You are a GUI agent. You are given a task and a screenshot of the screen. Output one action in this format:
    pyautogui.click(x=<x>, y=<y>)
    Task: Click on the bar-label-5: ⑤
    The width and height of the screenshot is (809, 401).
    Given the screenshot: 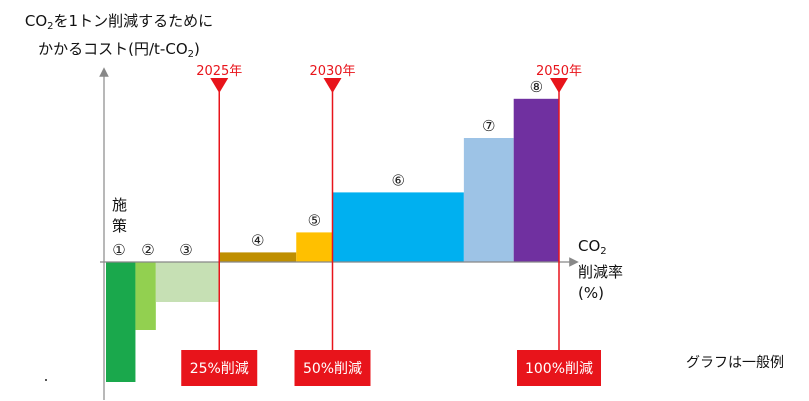 What is the action you would take?
    pyautogui.click(x=314, y=220)
    